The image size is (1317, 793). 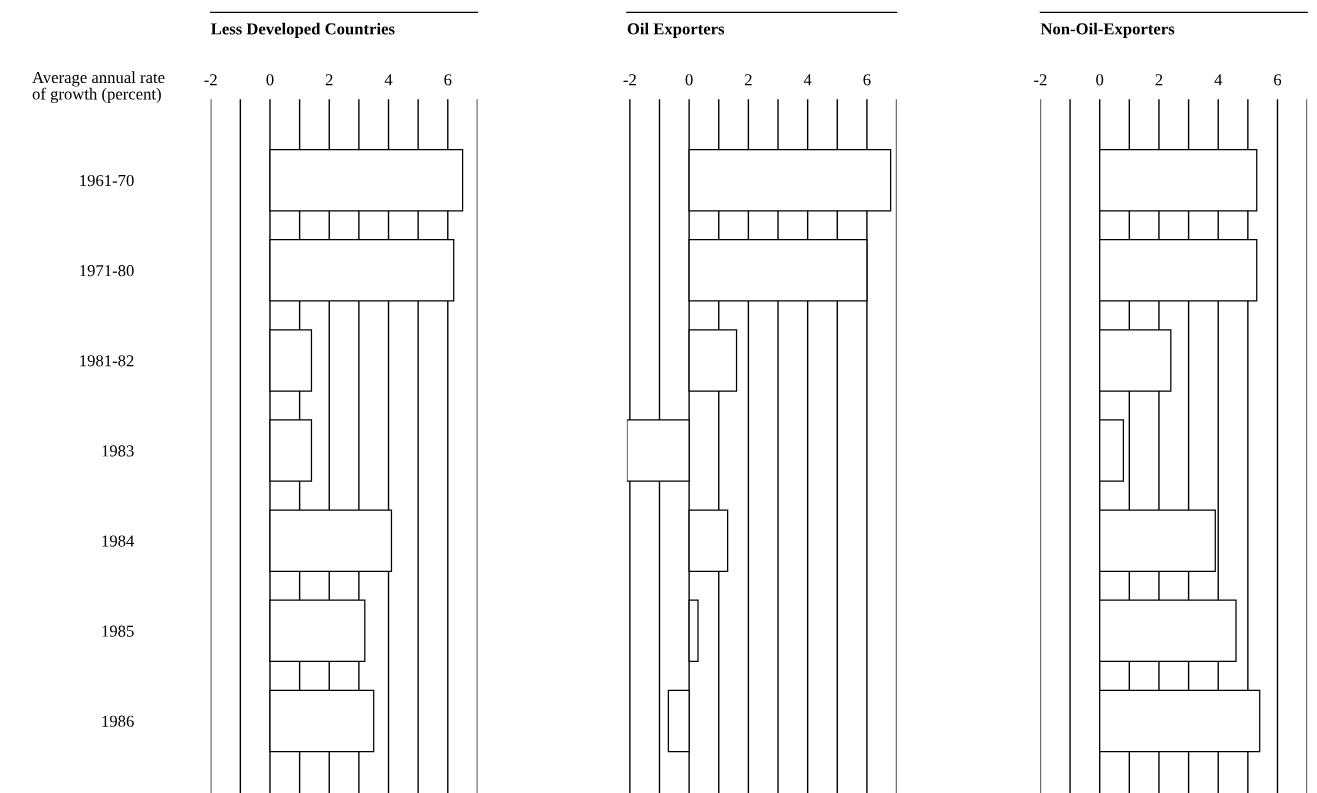 I want to click on text: Average annual rate of growth (percent), so click(x=98, y=87).